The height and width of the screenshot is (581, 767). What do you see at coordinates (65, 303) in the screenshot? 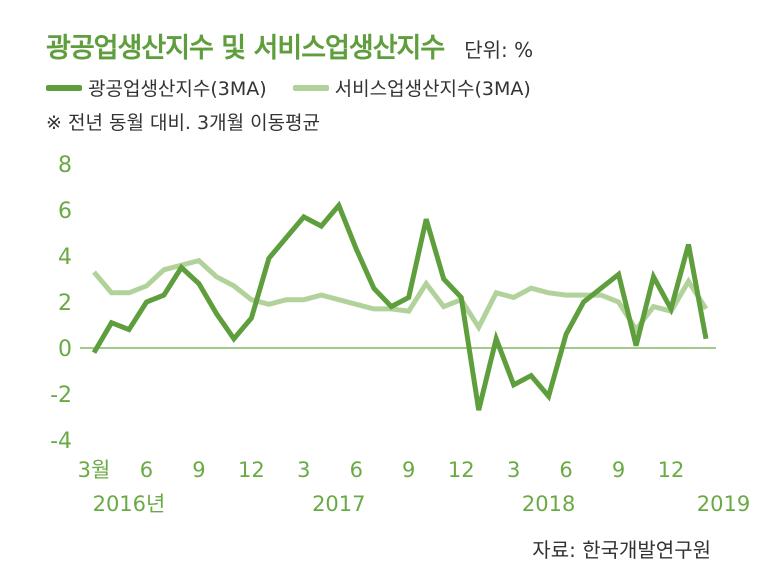
I see `y-tick-label: 2` at bounding box center [65, 303].